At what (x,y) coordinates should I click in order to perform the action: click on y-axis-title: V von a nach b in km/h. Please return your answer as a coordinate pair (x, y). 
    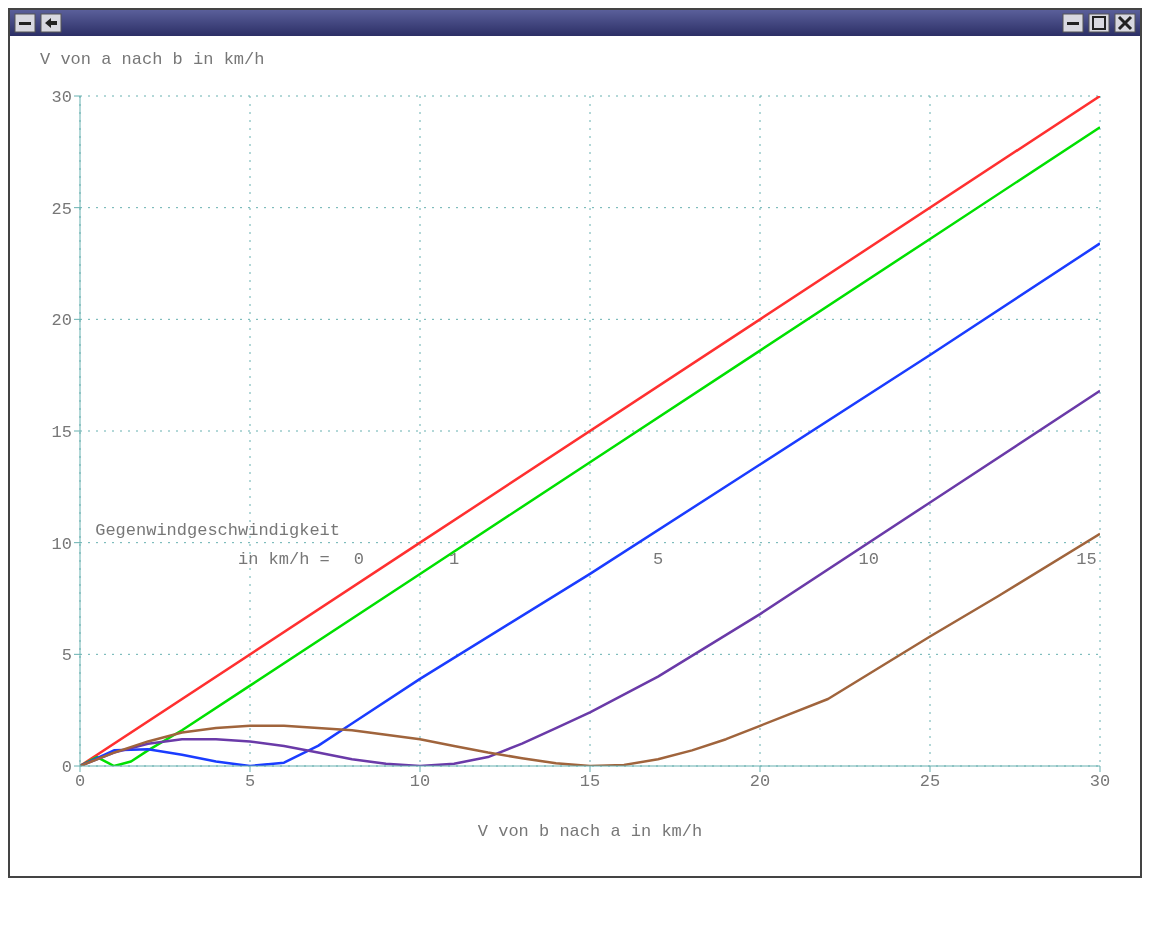
    Looking at the image, I should click on (152, 59).